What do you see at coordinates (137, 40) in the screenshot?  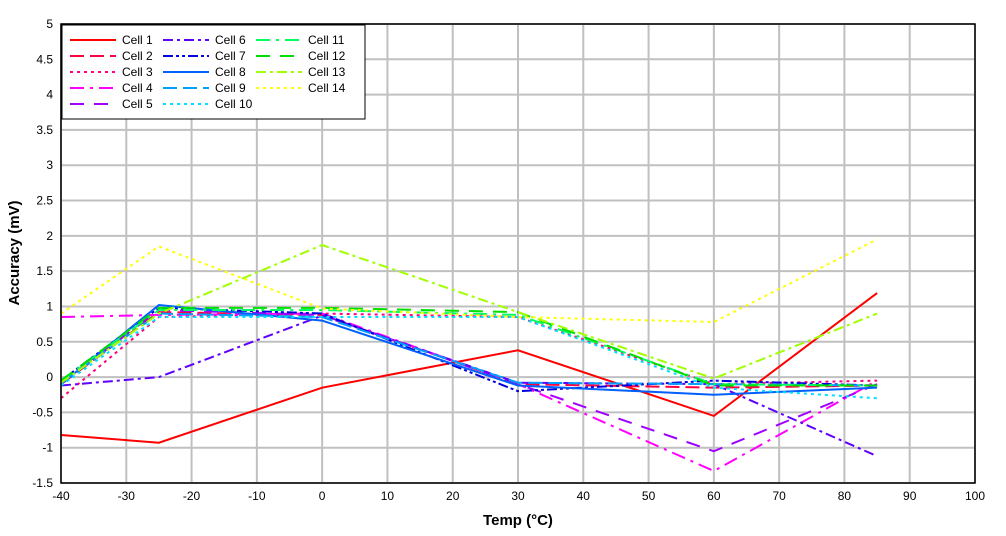 I see `legend-label: Cell 1` at bounding box center [137, 40].